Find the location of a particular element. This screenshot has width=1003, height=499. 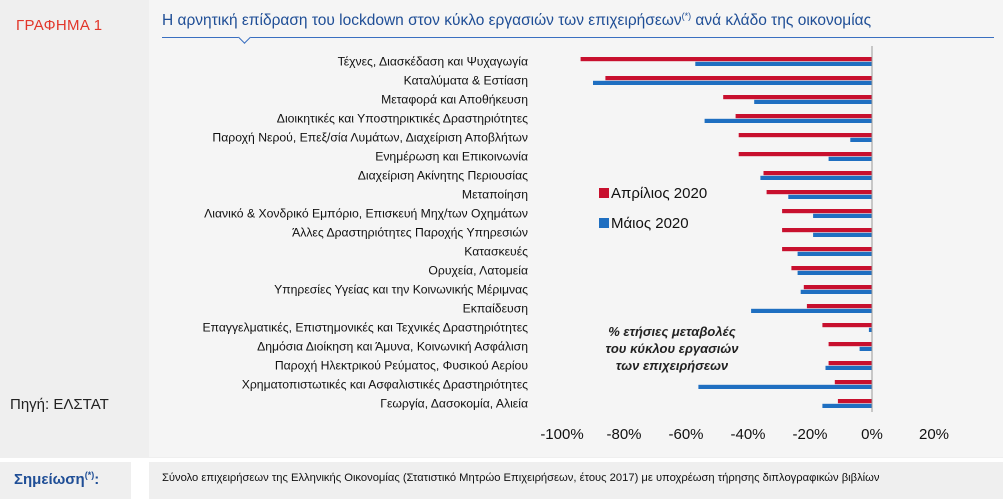

category-label: Τέχνες, Διασκέδαση και Ψυχαγωγία is located at coordinates (433, 62).